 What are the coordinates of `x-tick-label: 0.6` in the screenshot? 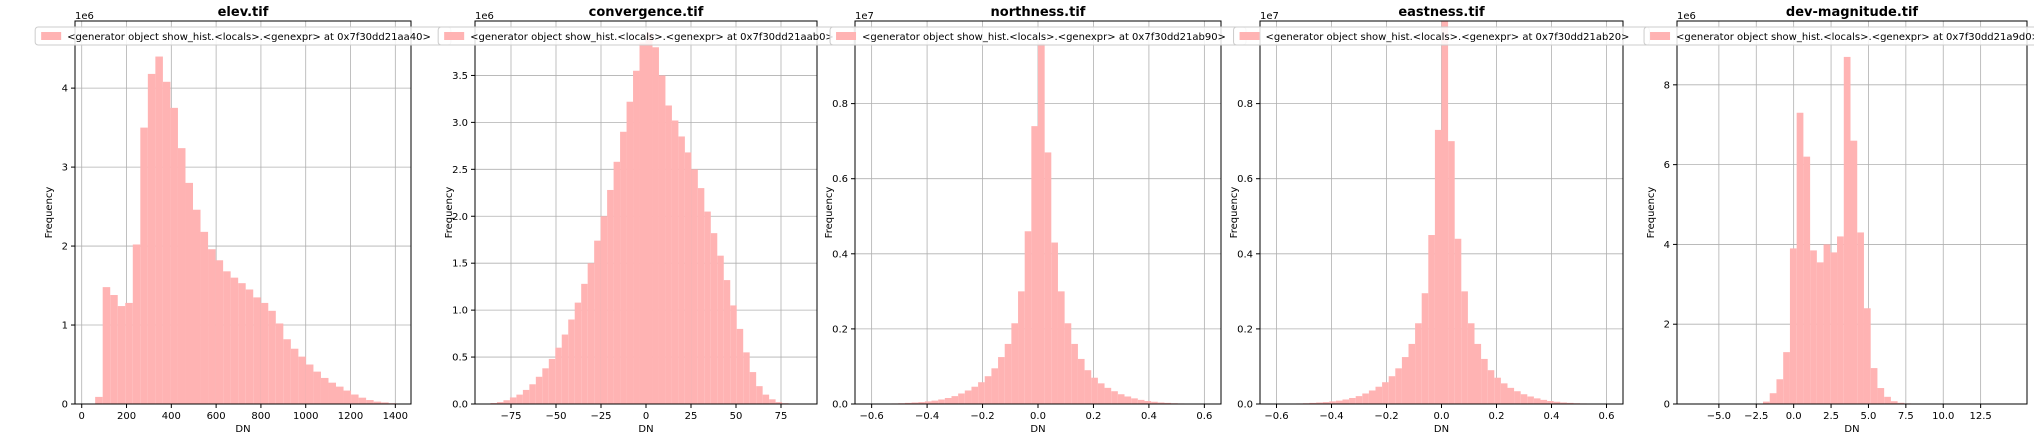 It's located at (1607, 416).